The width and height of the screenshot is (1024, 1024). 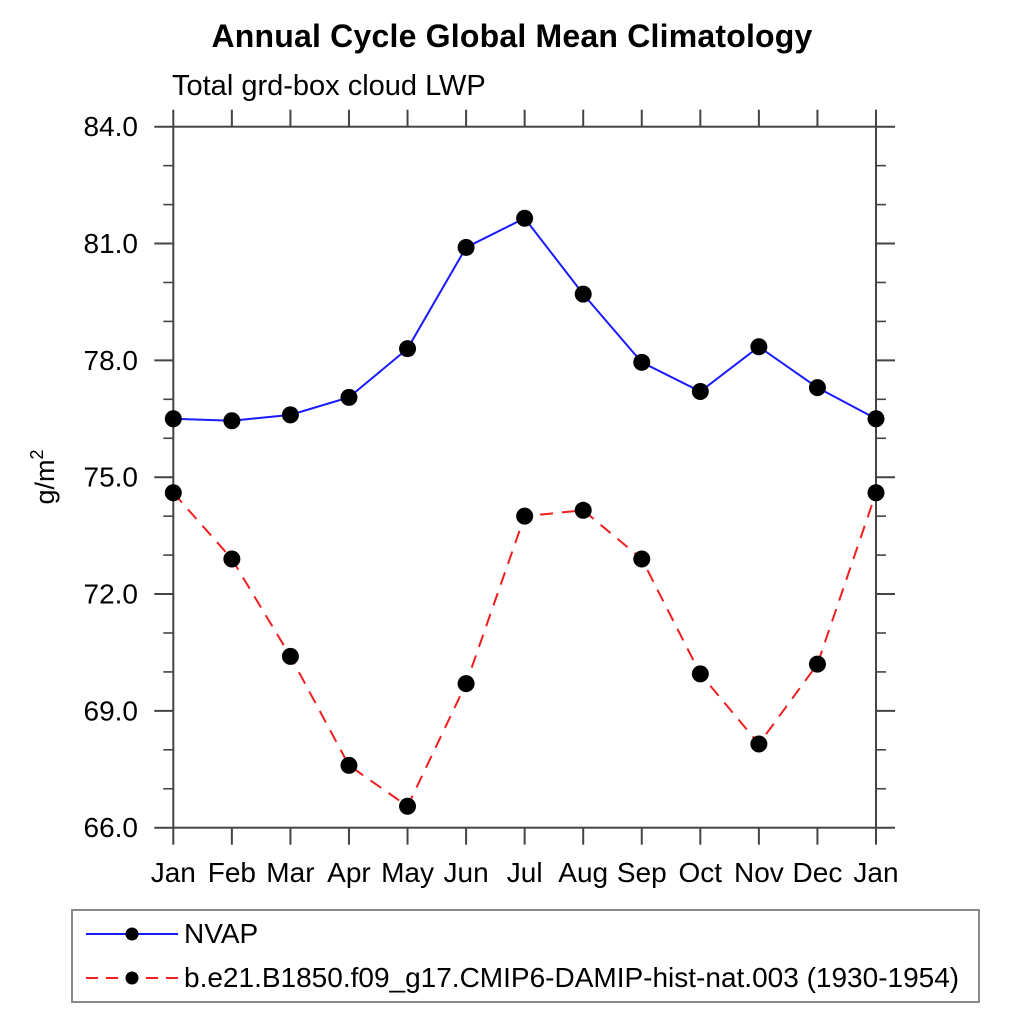 I want to click on svg-text: g/m2, so click(x=43, y=476).